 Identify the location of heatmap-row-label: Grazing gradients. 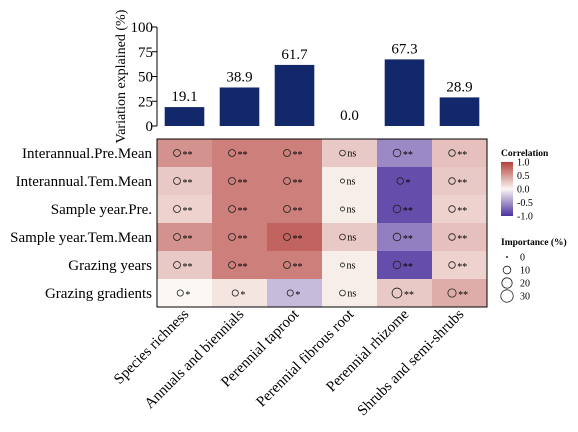
(98, 294).